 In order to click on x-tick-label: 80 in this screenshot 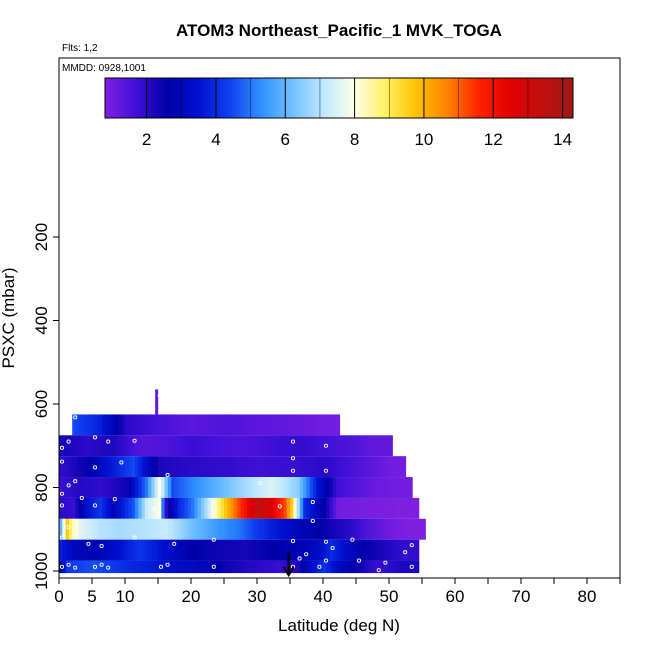, I will do `click(587, 596)`.